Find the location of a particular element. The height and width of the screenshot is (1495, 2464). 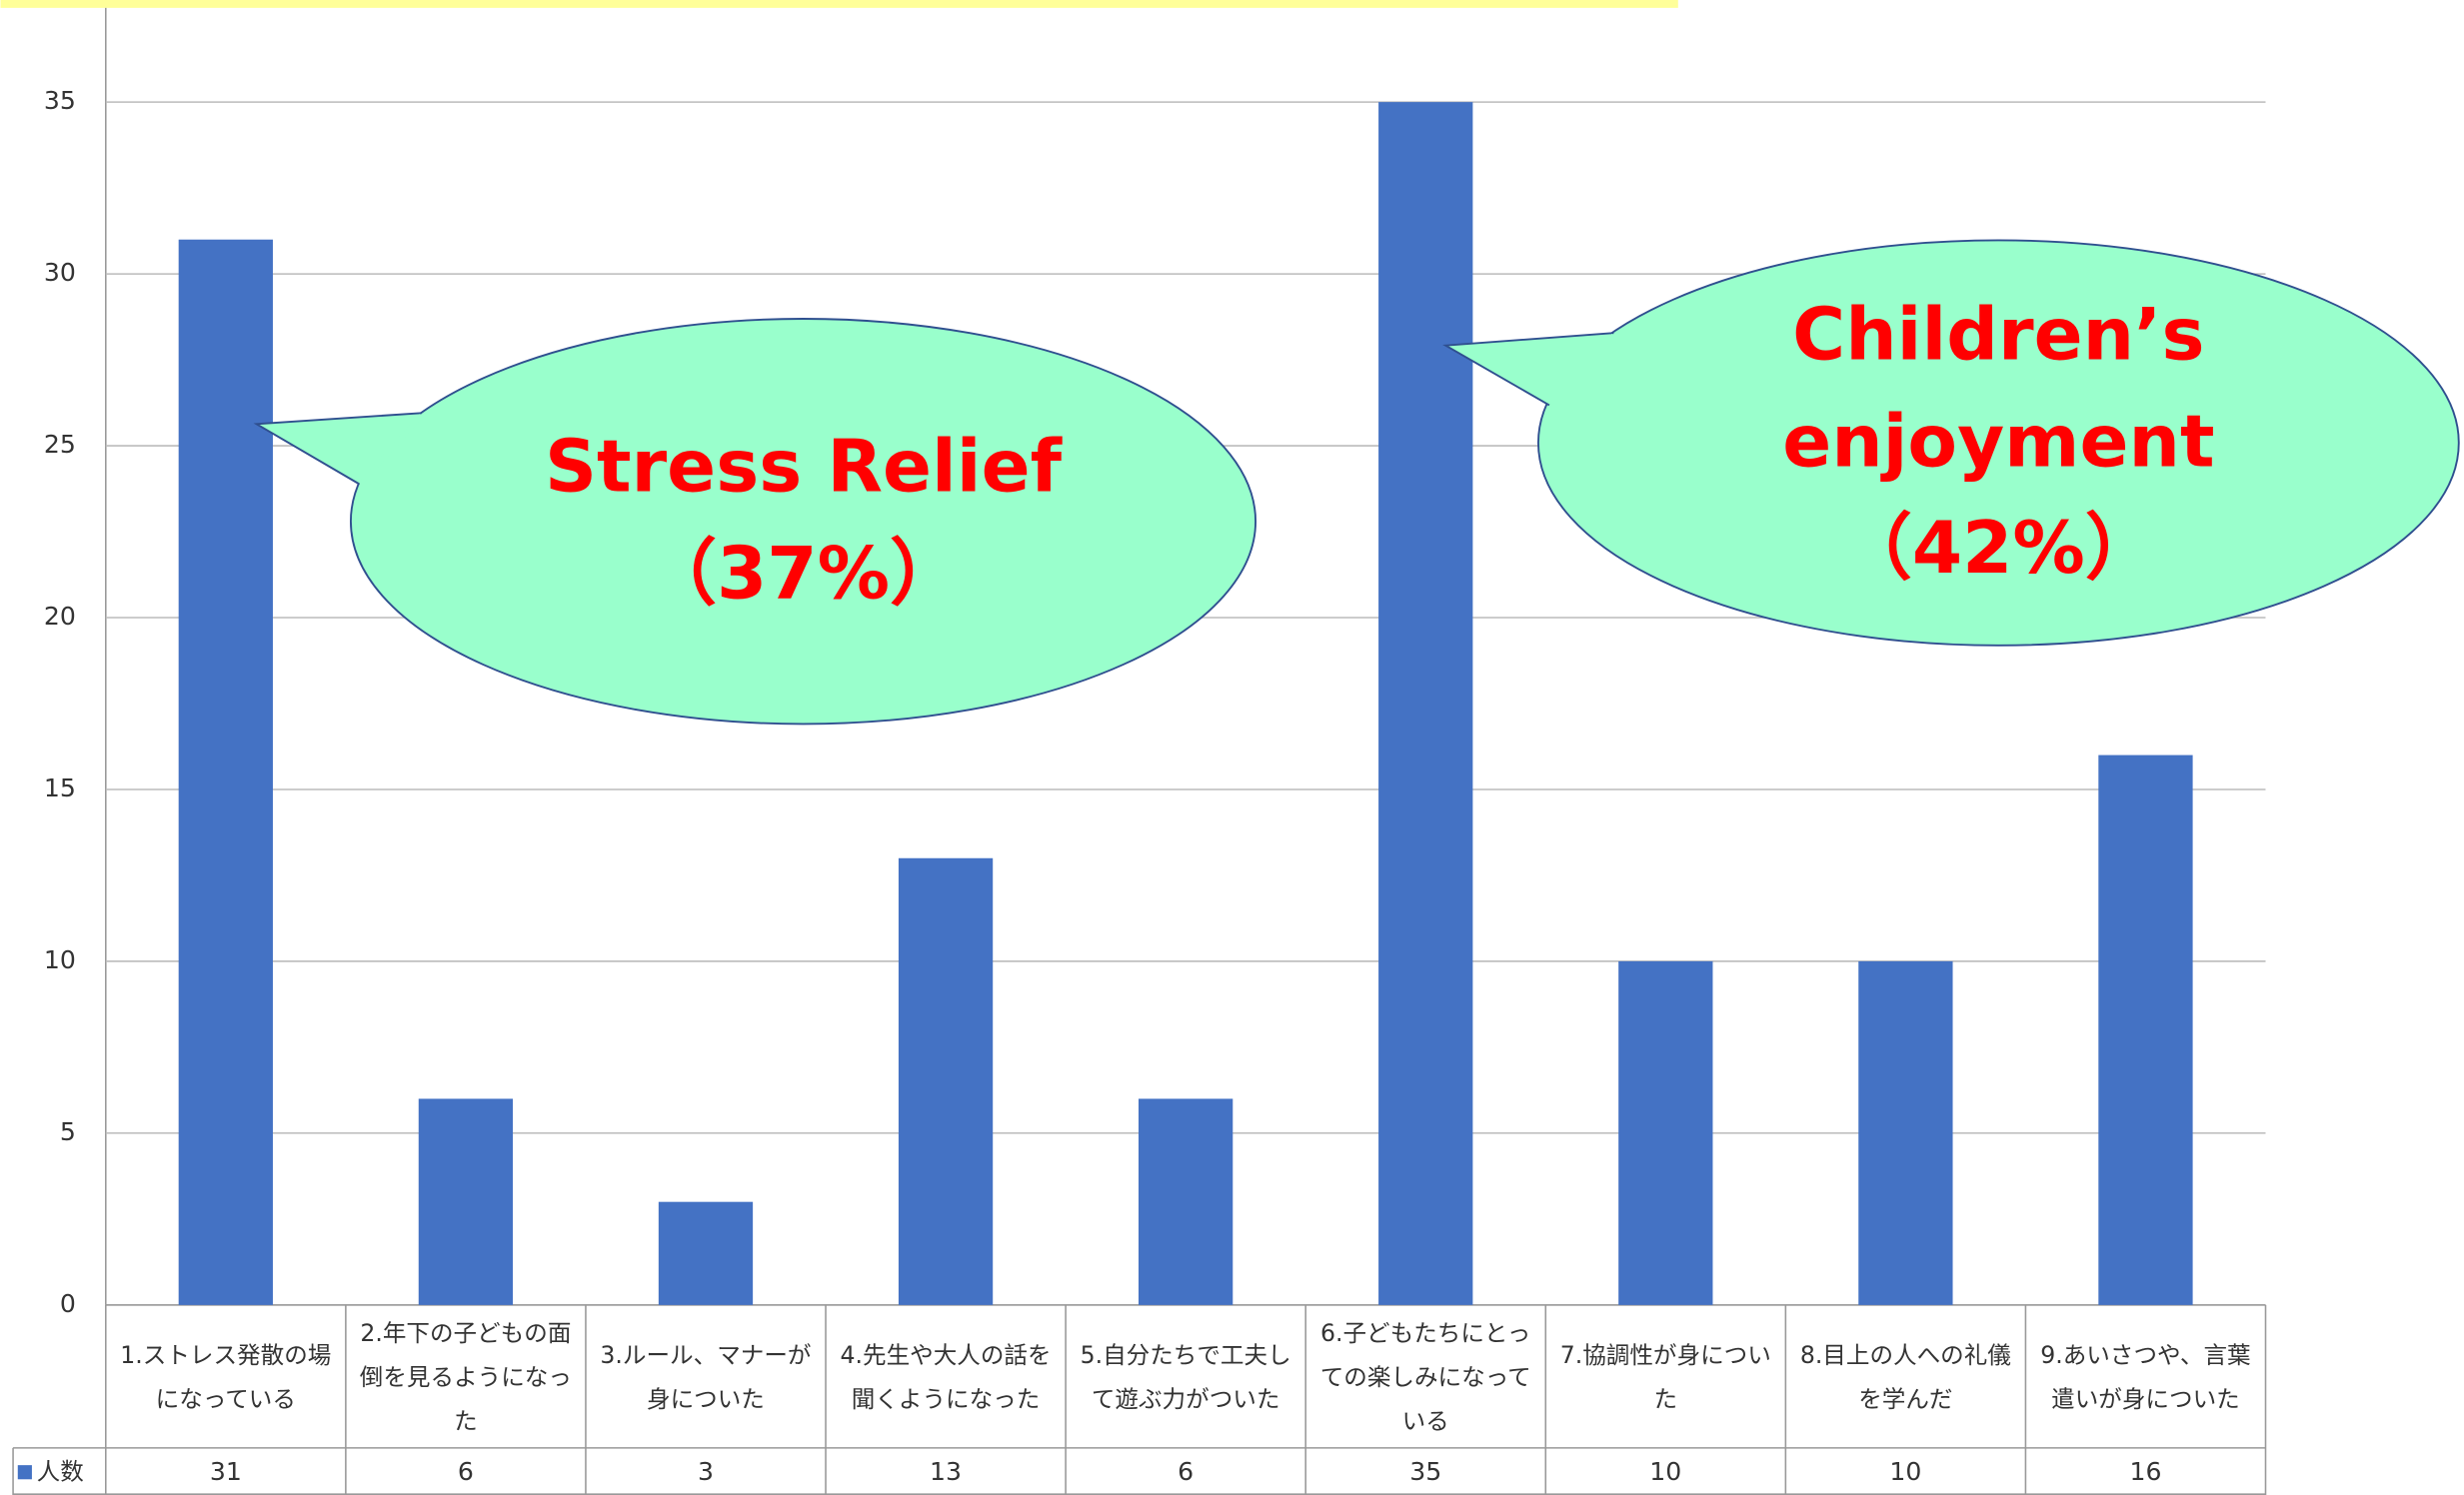

y-tick-label: 35 is located at coordinates (60, 100).